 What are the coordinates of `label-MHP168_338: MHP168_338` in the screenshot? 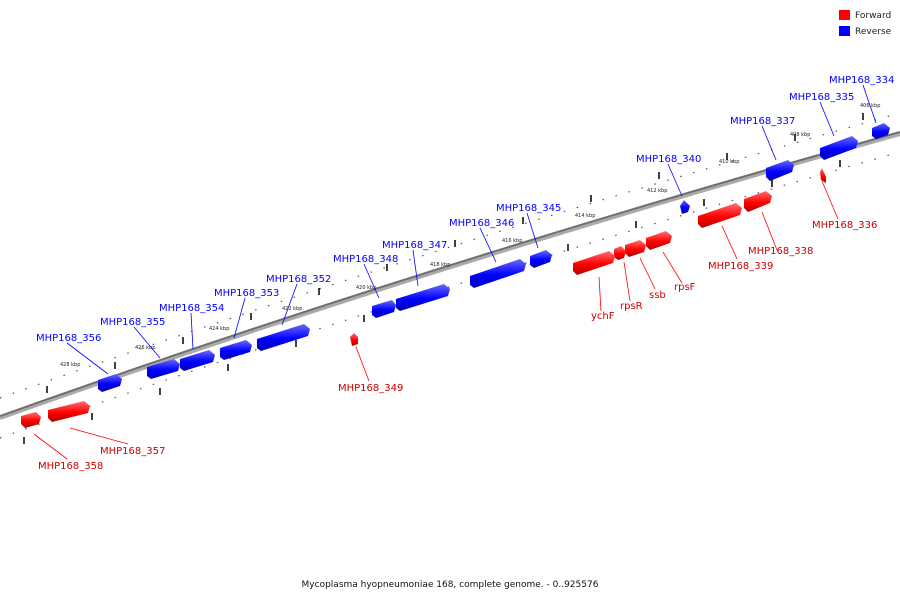 It's located at (780, 251).